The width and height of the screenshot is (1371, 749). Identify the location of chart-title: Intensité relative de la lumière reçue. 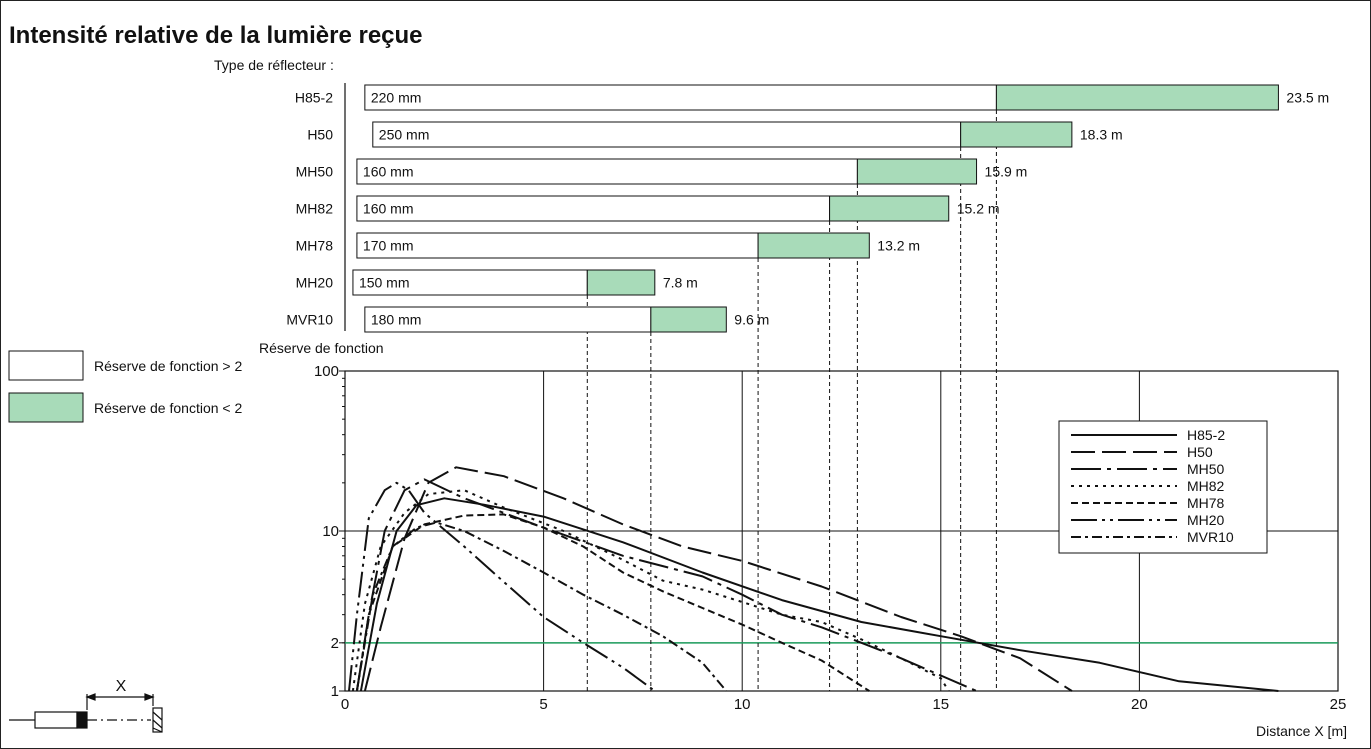
(216, 35).